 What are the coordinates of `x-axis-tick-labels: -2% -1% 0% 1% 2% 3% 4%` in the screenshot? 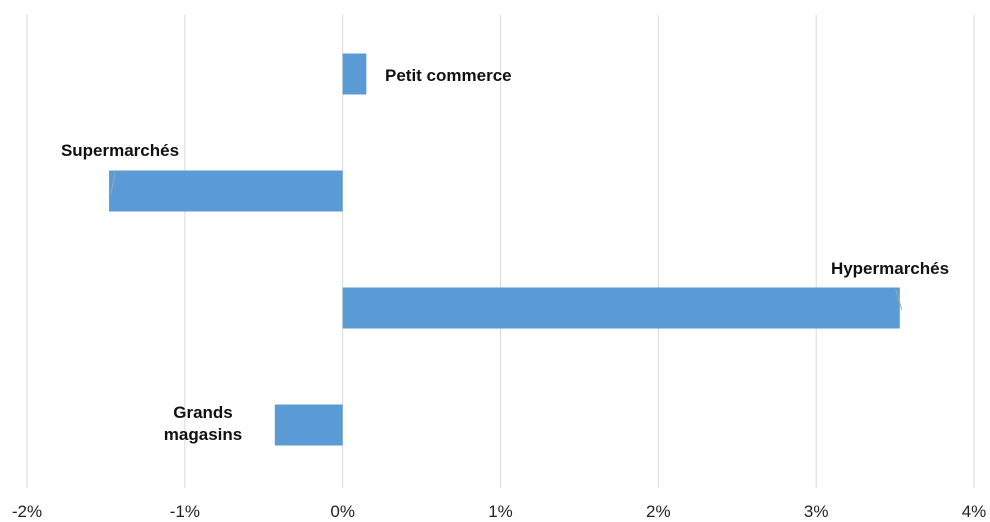 It's located at (499, 511).